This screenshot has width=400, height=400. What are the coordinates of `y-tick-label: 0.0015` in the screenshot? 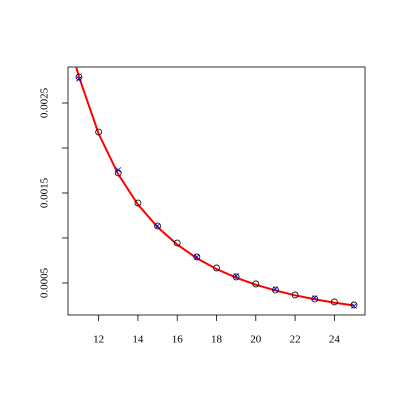 It's located at (45, 192).